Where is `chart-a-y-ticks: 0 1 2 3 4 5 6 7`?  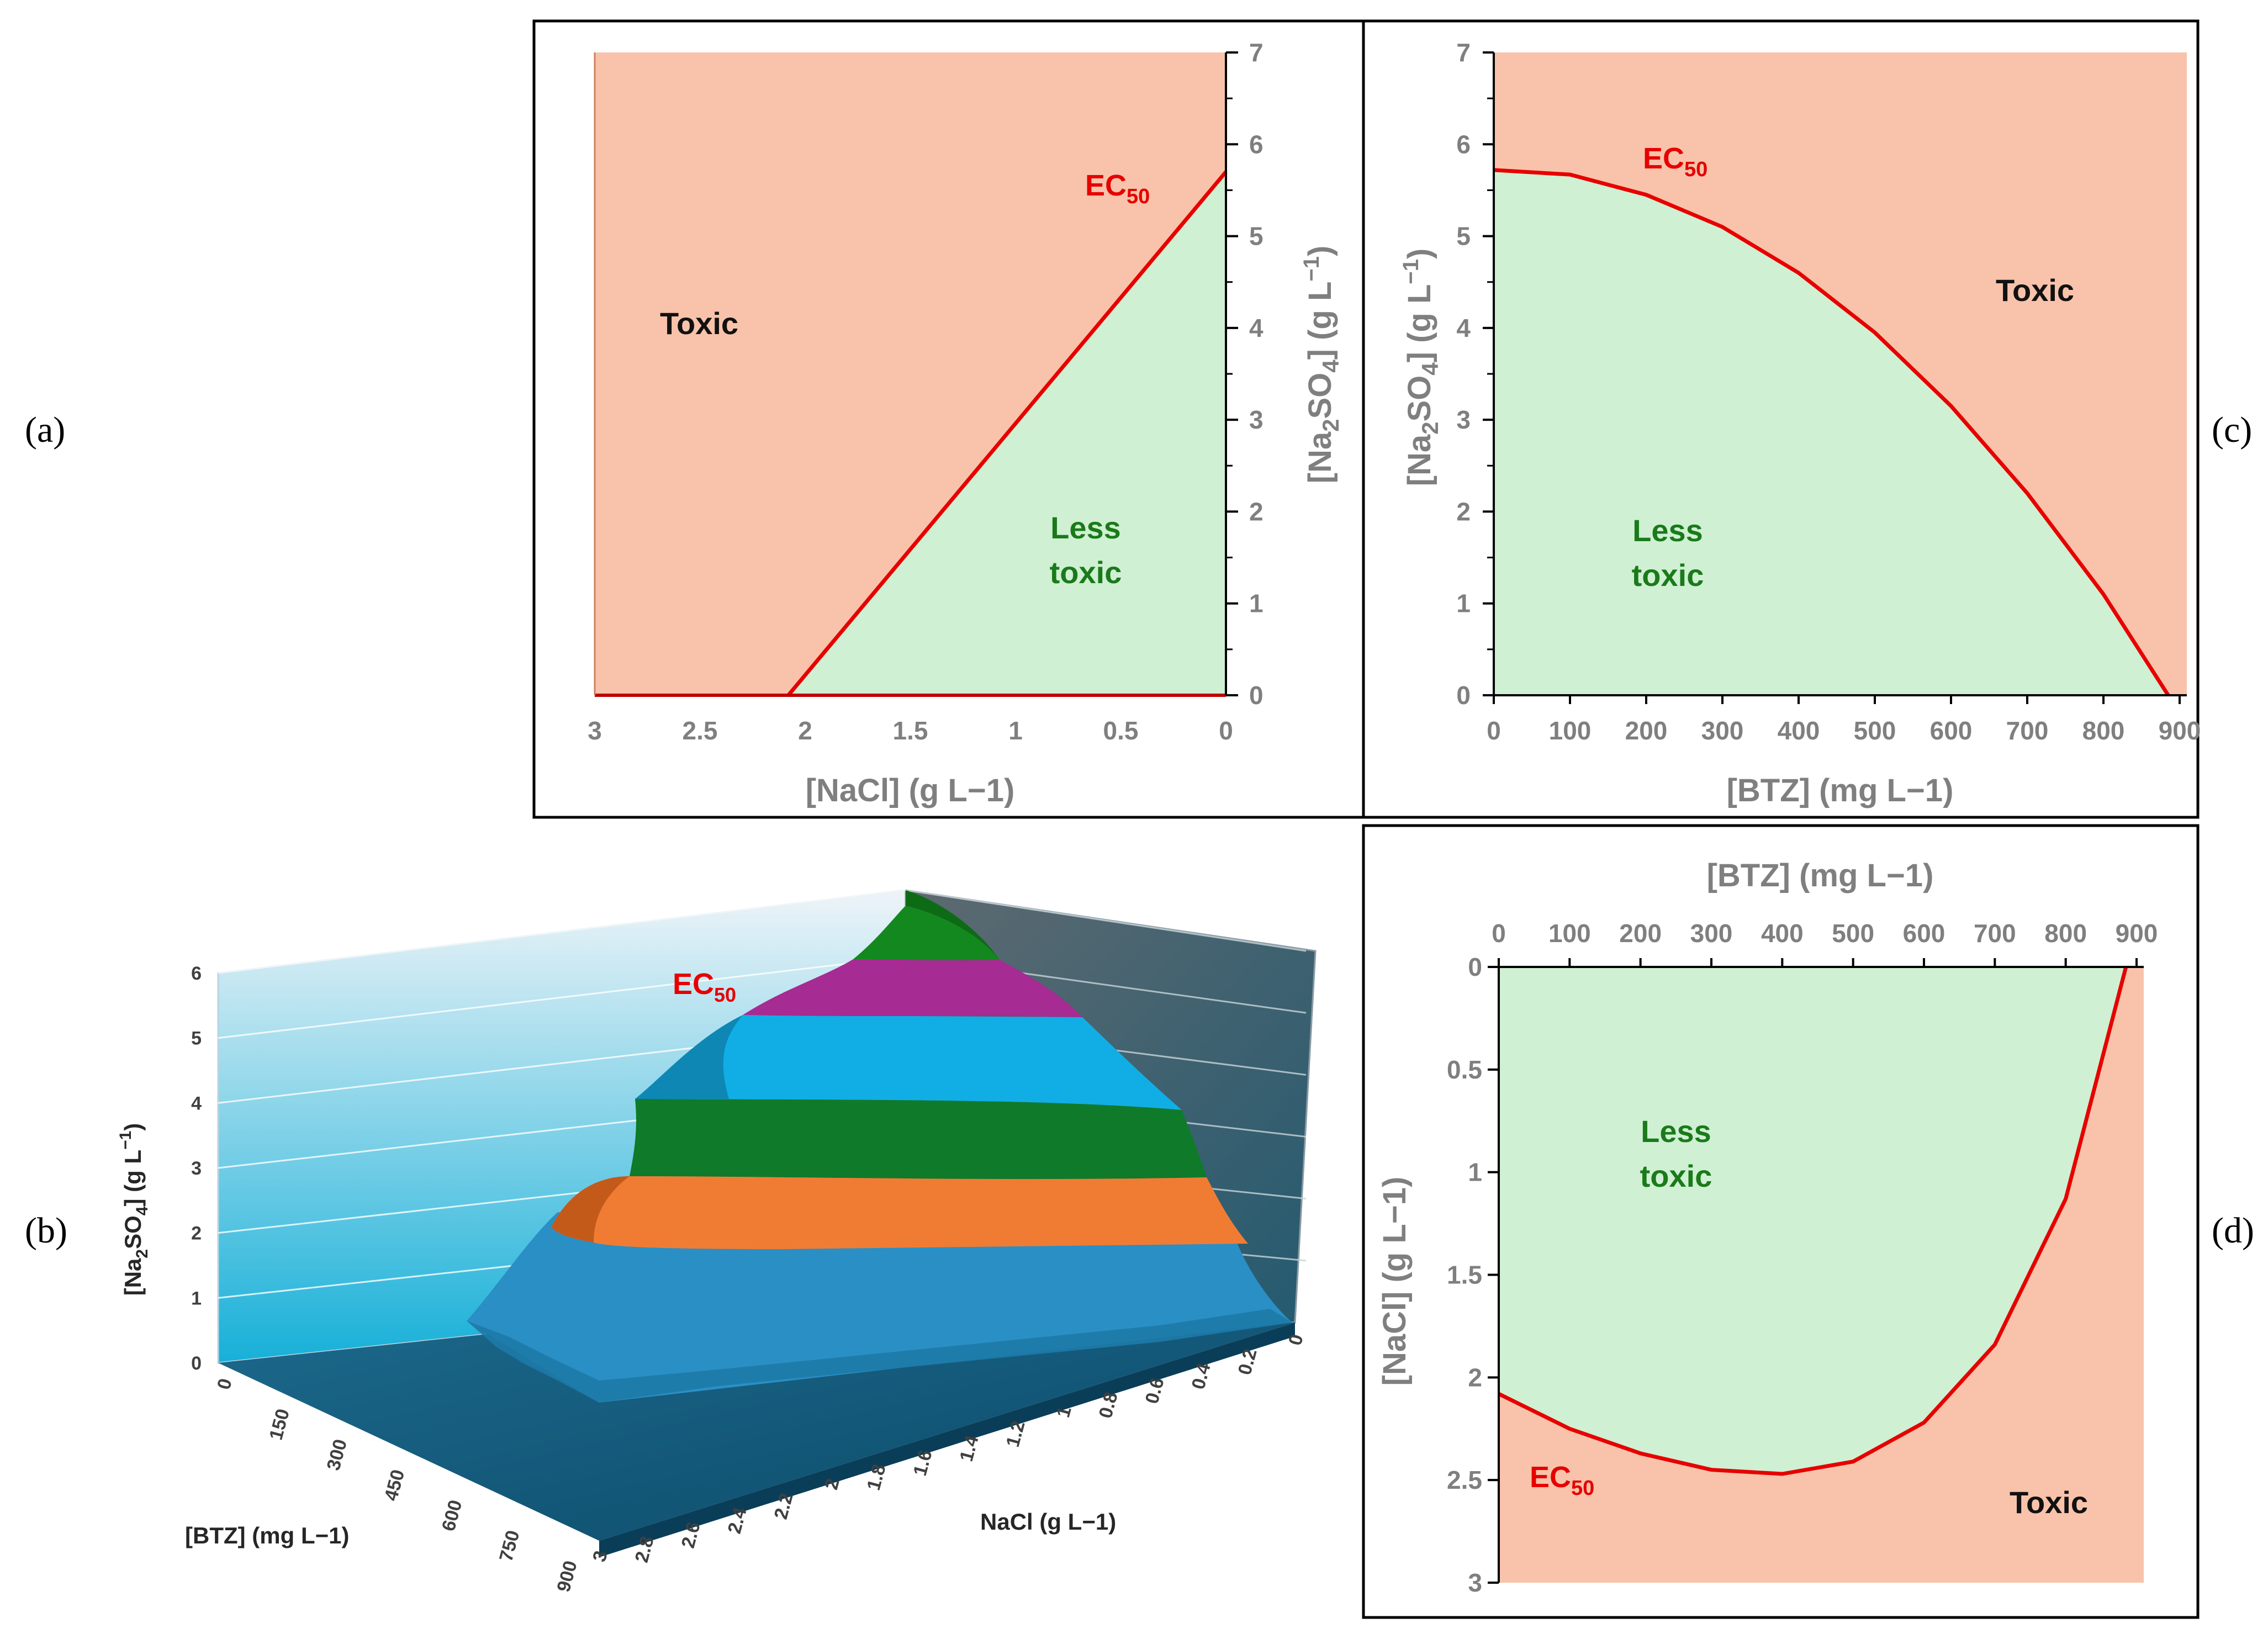 chart-a-y-ticks: 0 1 2 3 4 5 6 7 is located at coordinates (1244, 374).